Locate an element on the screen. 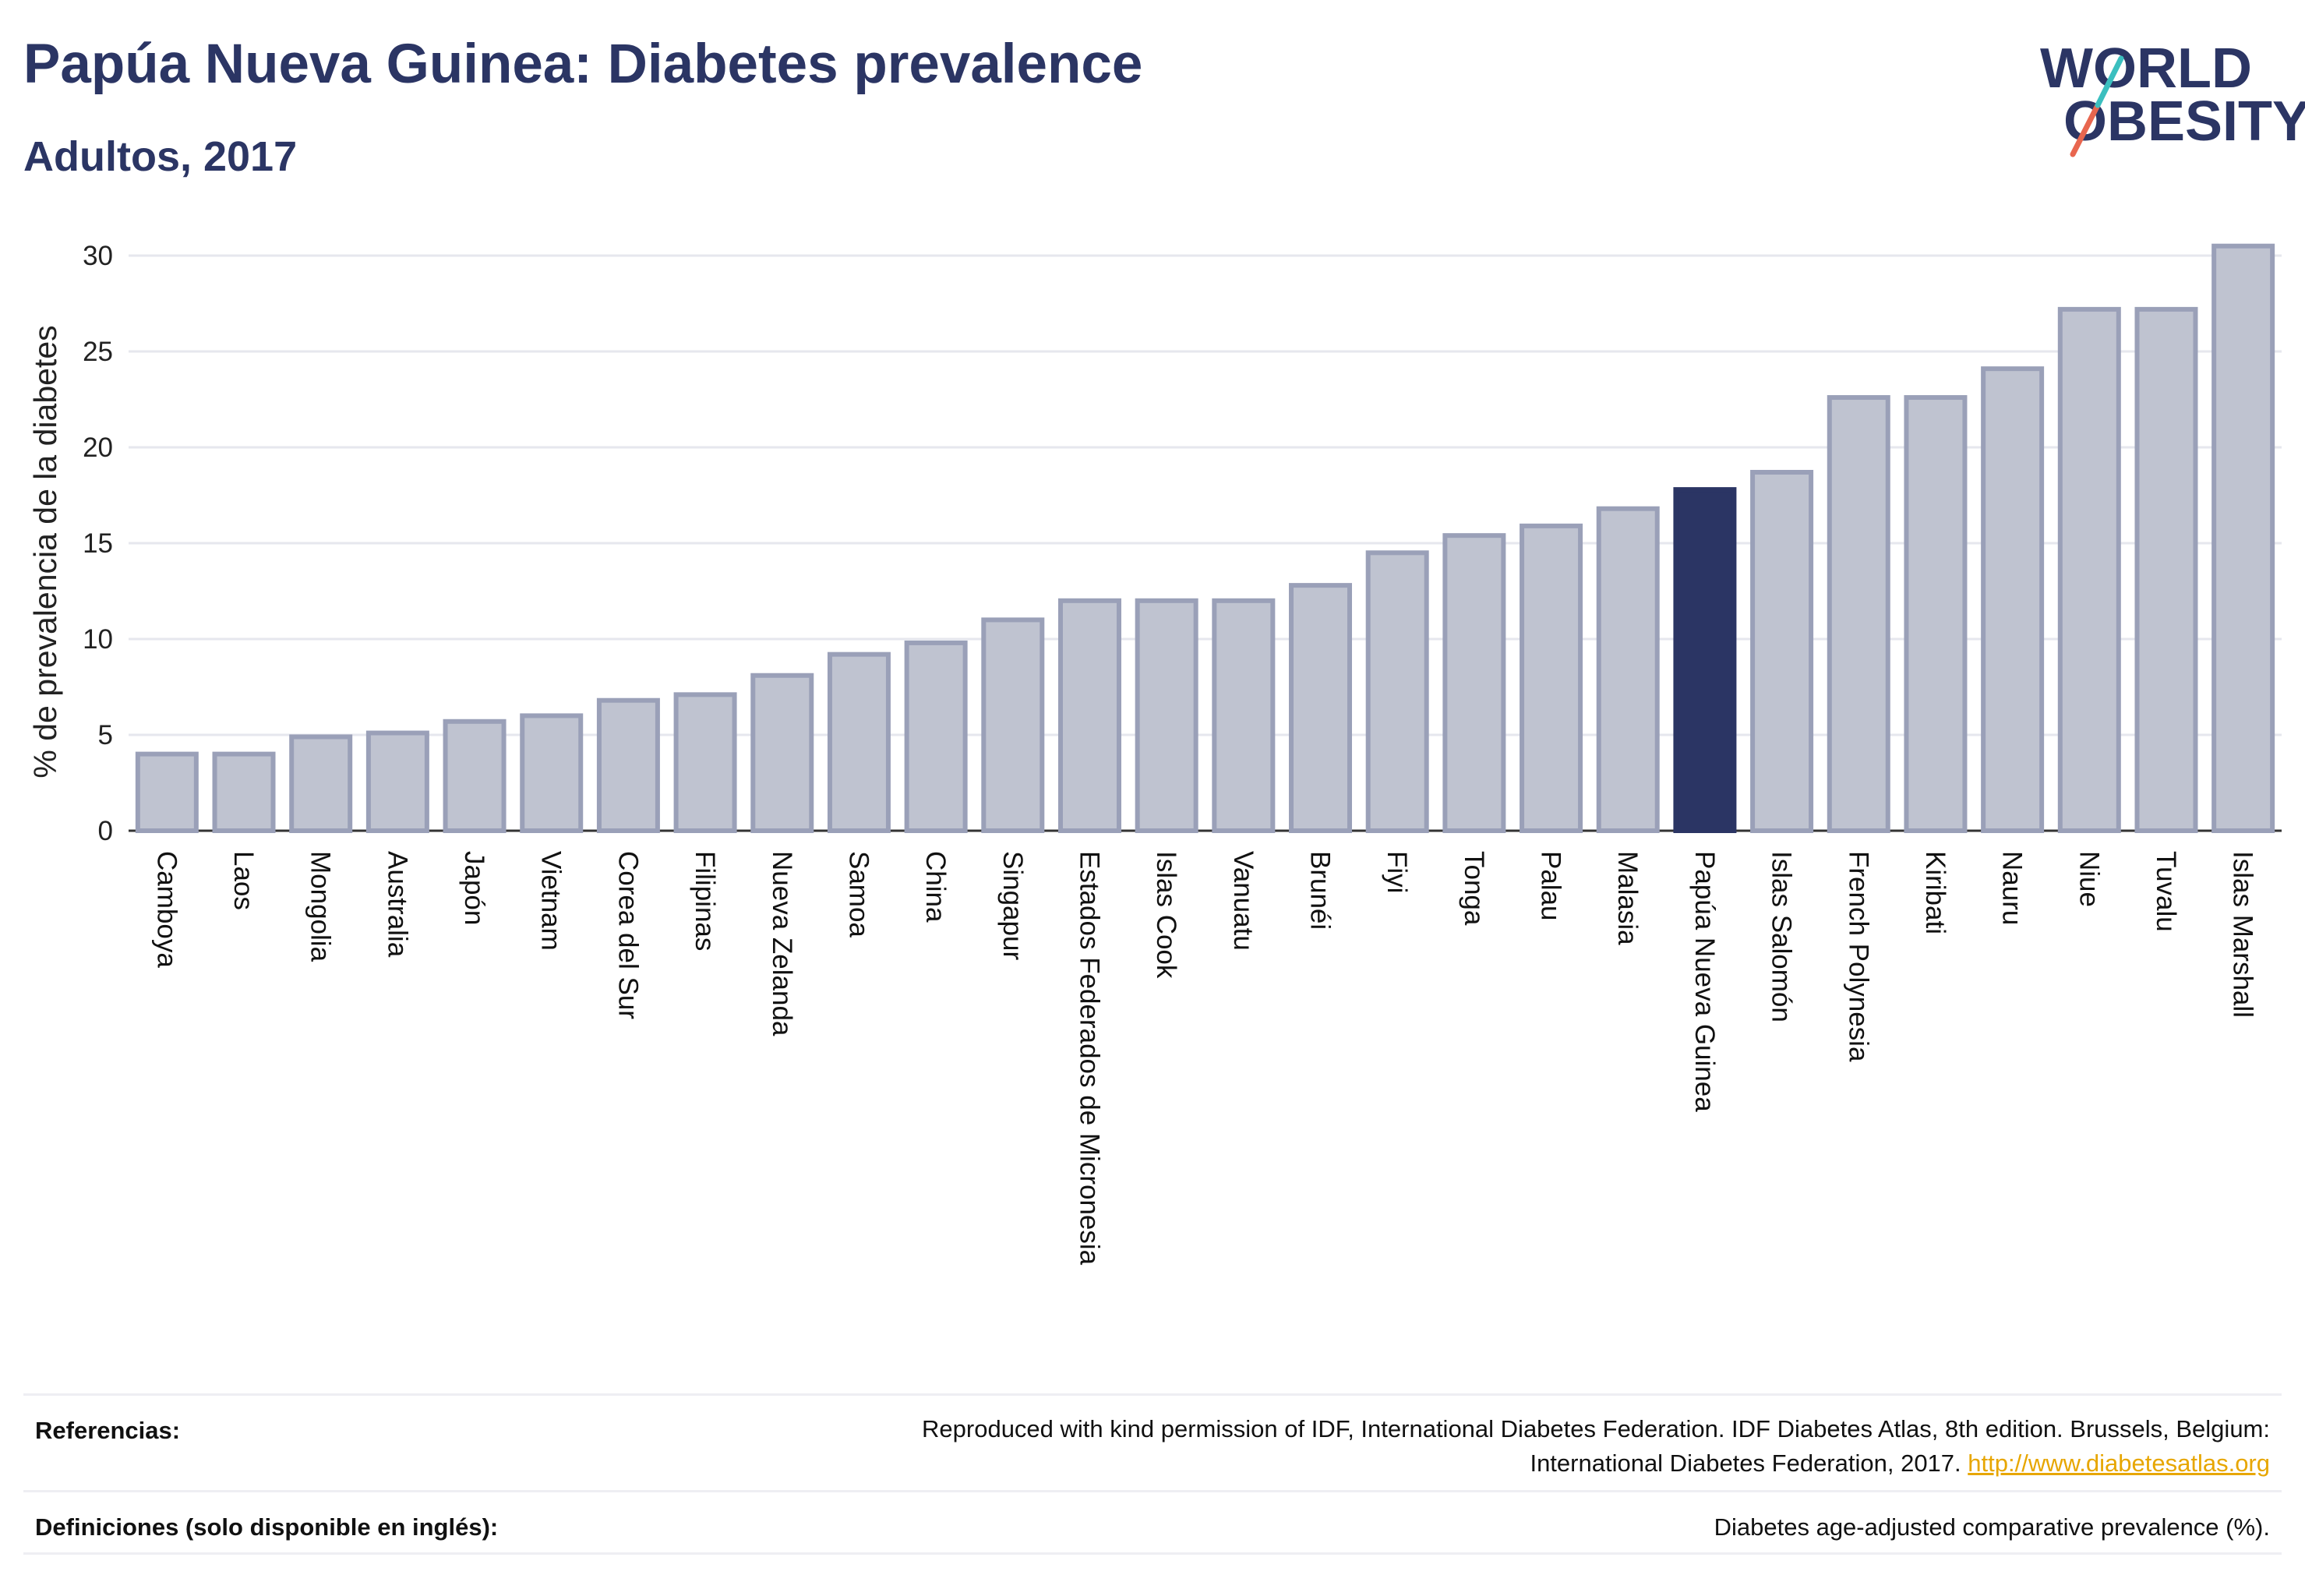 This screenshot has width=2305, height=1596. y-tick-label: 0 is located at coordinates (105, 831).